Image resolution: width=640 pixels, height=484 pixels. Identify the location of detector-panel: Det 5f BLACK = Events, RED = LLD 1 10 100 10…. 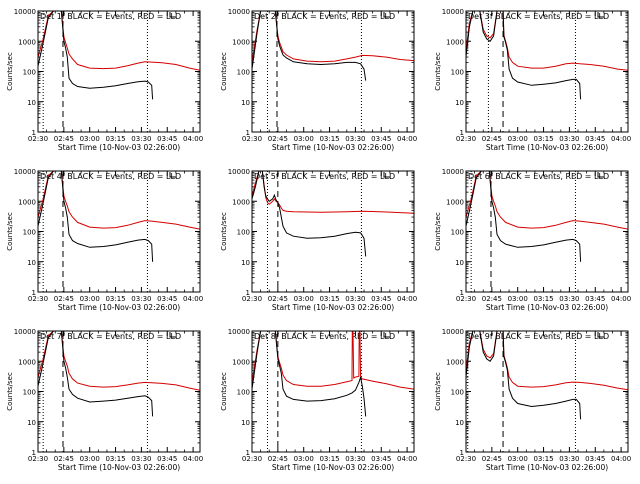
(318, 240).